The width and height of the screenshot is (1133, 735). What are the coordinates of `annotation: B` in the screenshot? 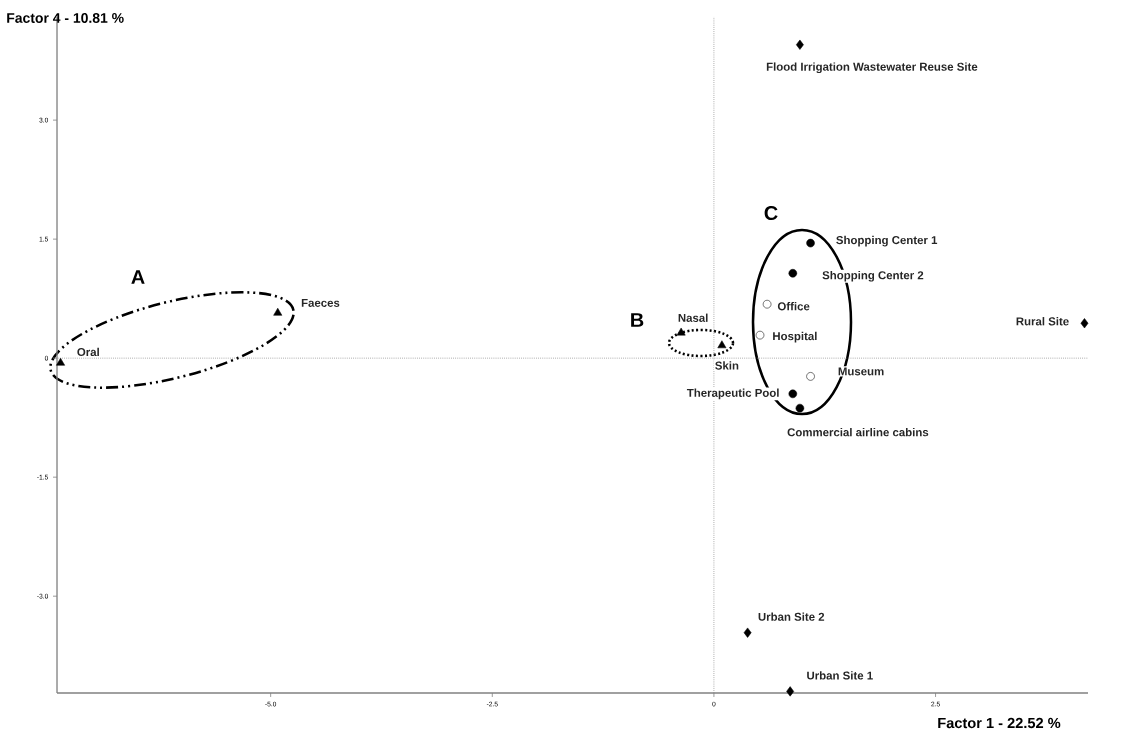 It's located at (637, 320).